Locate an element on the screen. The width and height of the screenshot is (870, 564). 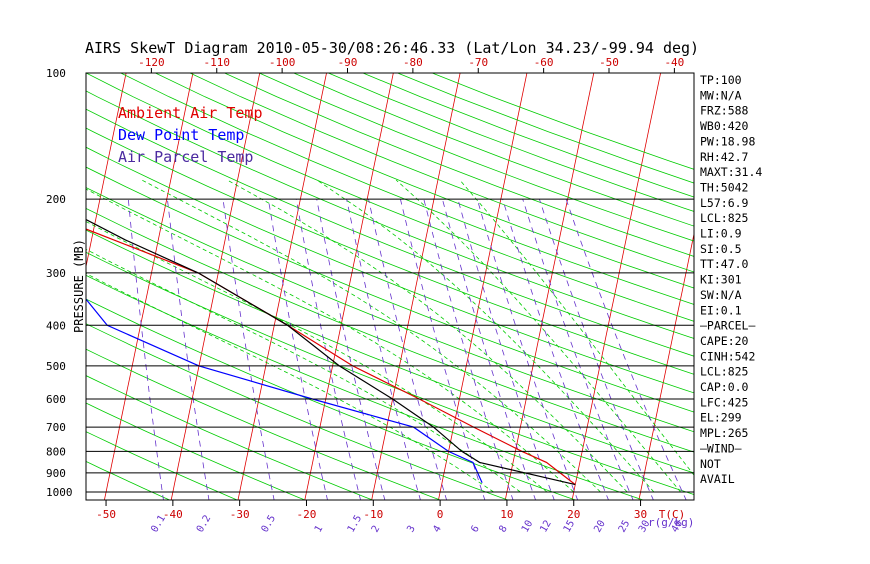
bottom-tick-label: -20 is located at coordinates (307, 514).